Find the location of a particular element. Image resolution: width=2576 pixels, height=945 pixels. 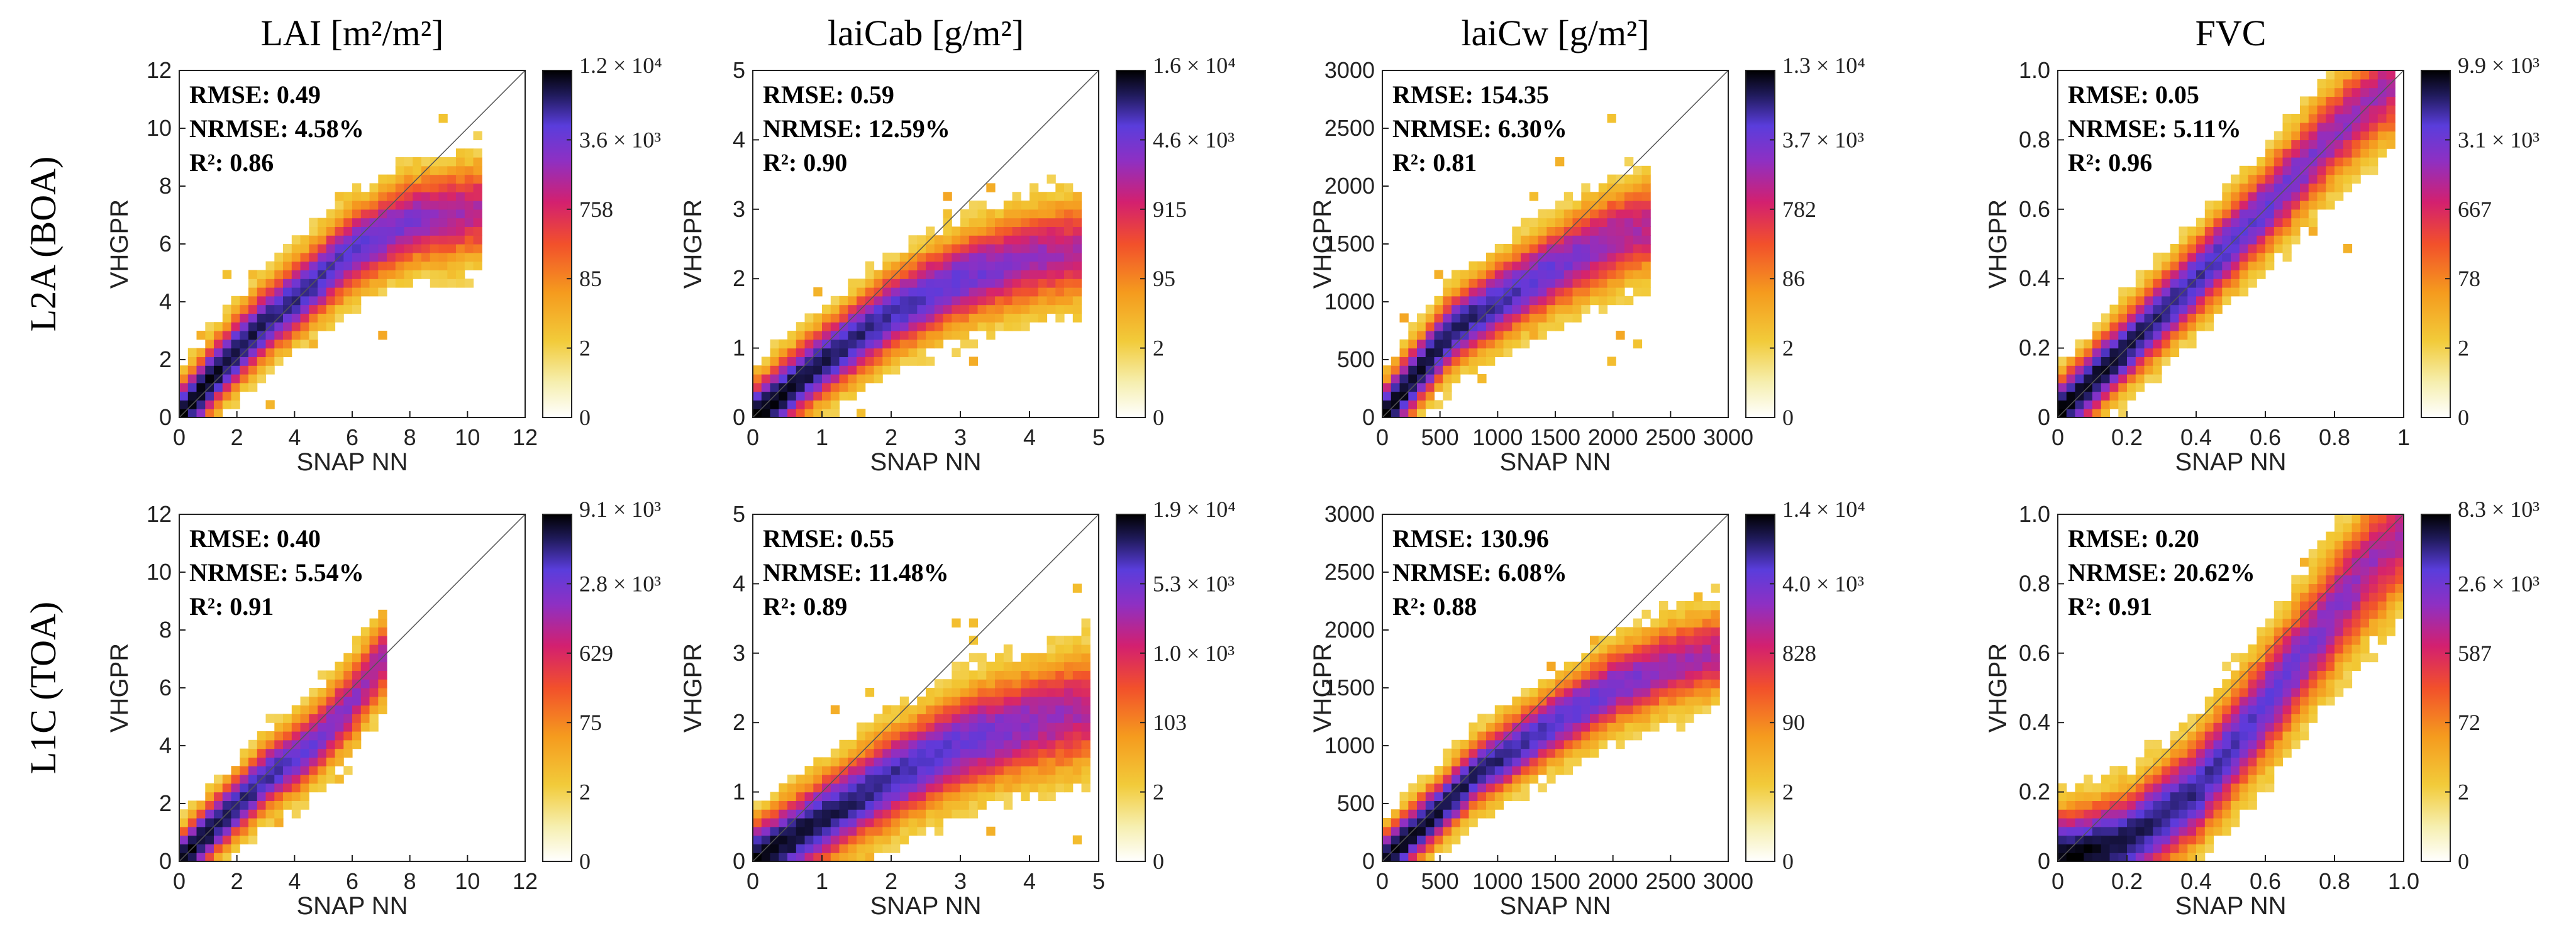

one-to-one-line is located at coordinates (1555, 688).